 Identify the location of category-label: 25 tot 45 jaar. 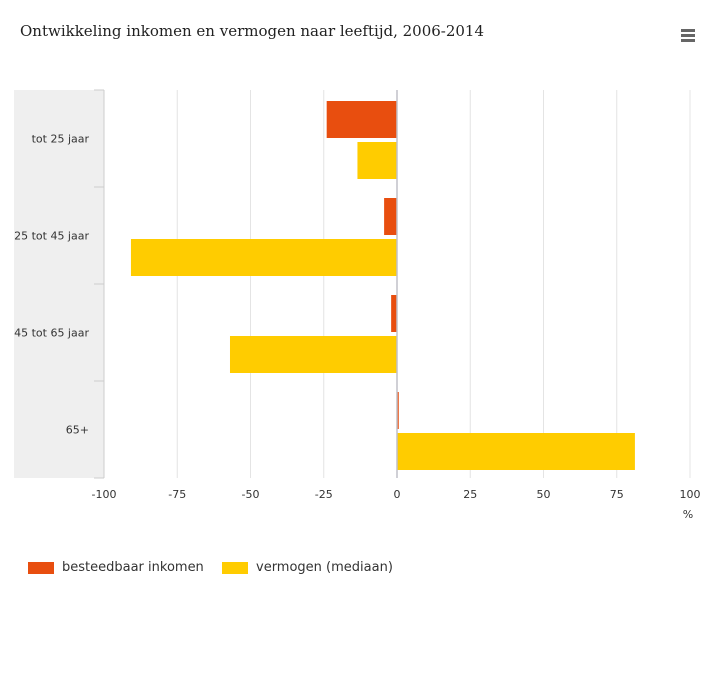
(51, 236).